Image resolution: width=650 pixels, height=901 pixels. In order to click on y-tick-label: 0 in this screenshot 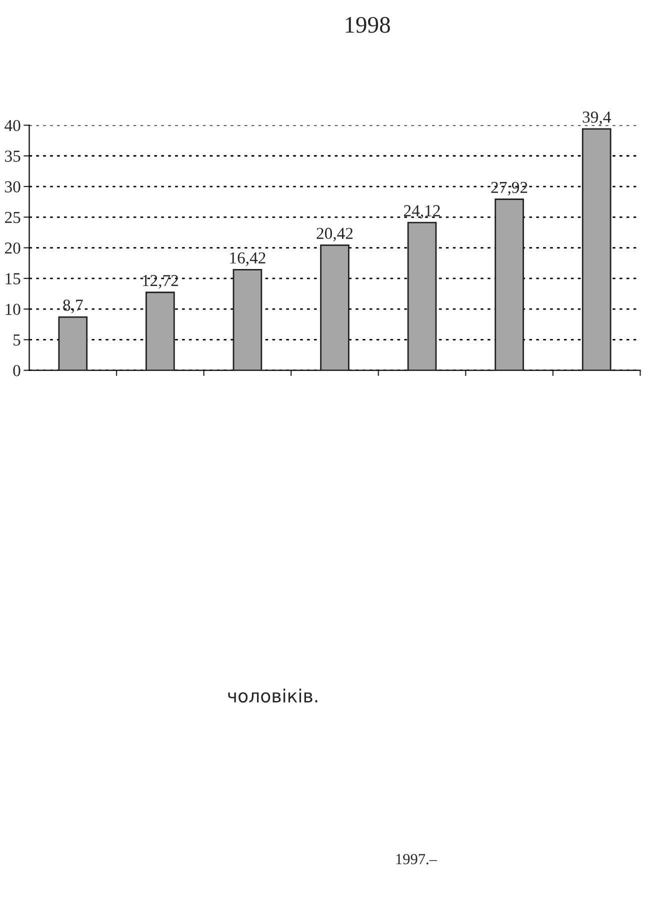, I will do `click(16, 370)`.